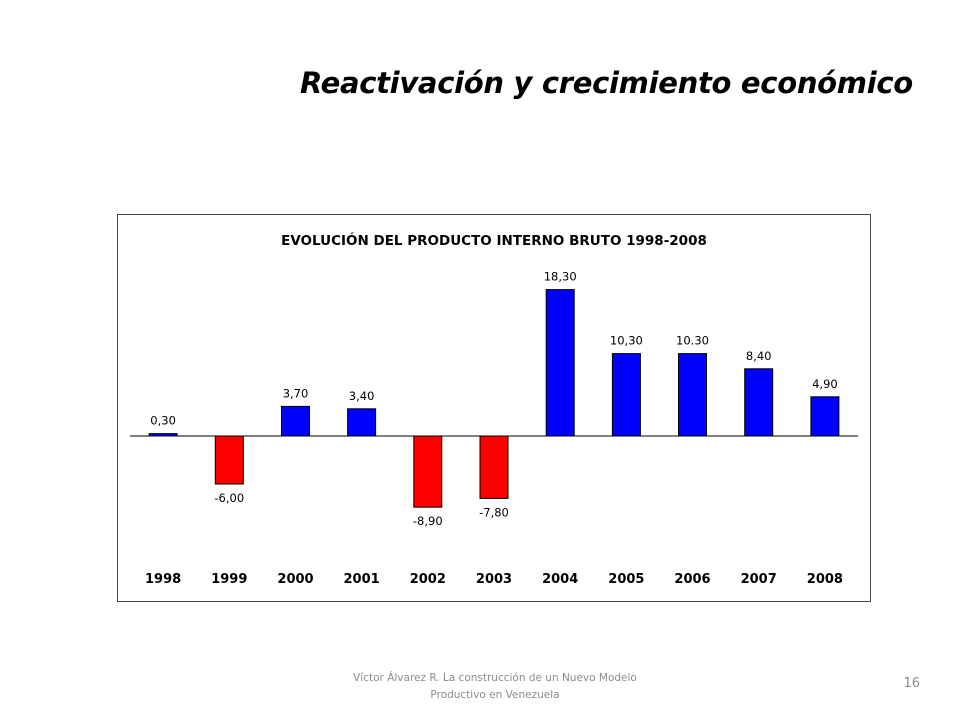 This screenshot has width=960, height=720. What do you see at coordinates (362, 422) in the screenshot?
I see `bar-2001` at bounding box center [362, 422].